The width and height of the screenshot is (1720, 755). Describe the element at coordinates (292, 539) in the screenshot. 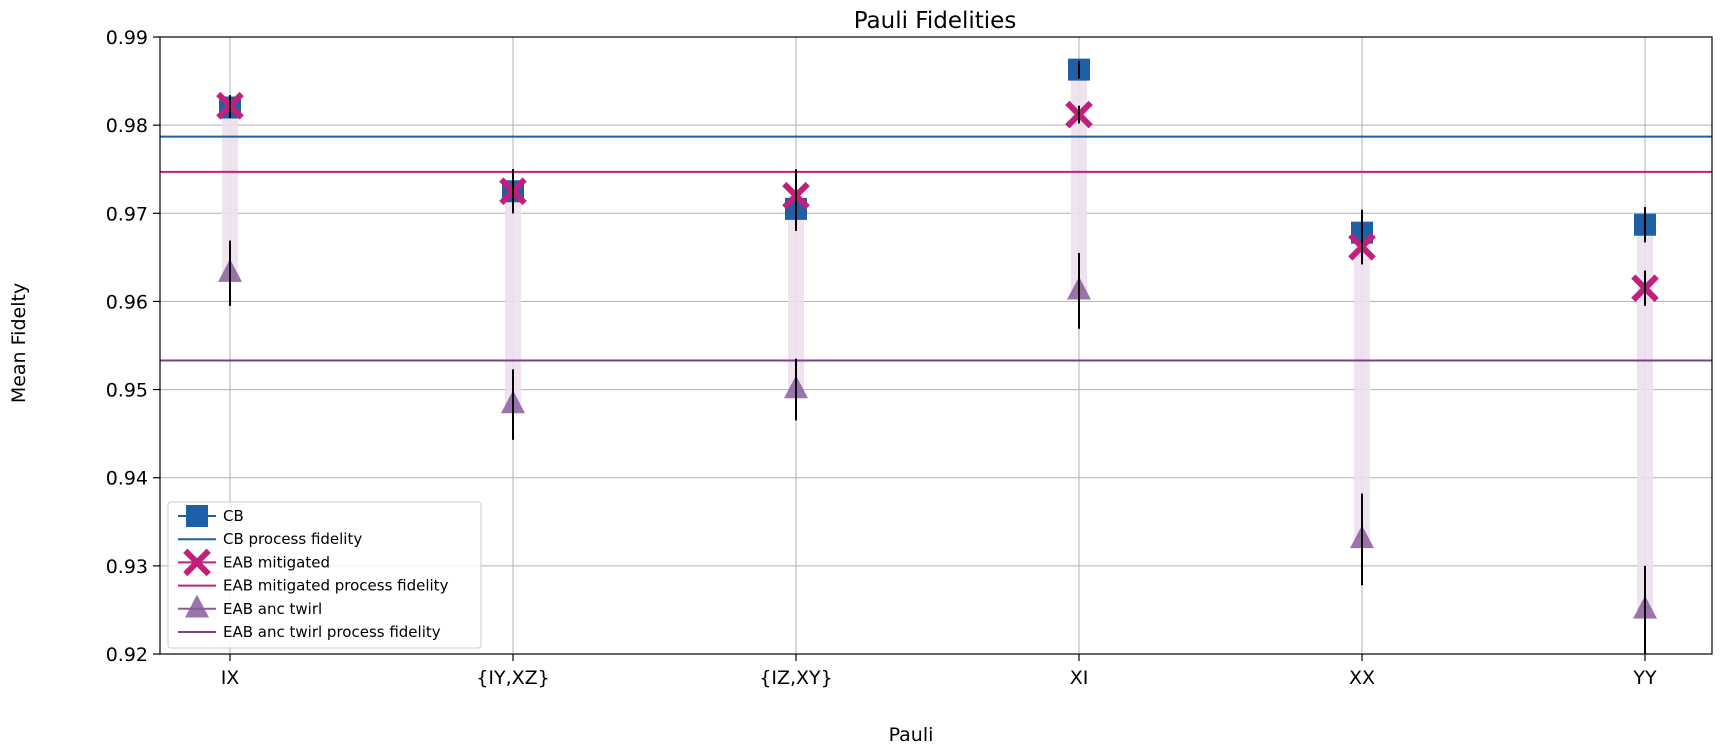

I see `legend-entry-label: CB process fidelity` at that location.